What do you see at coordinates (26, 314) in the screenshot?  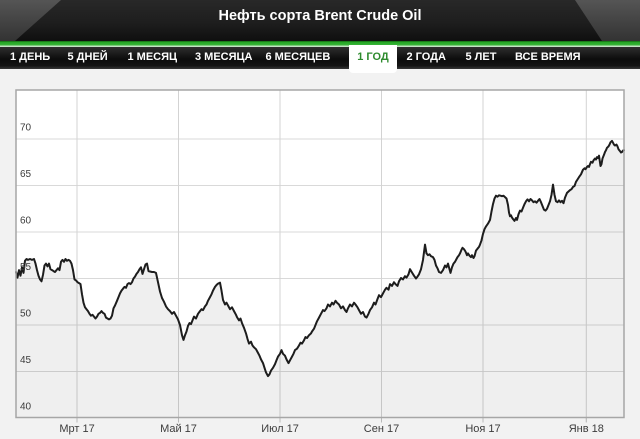 I see `svg-text: 50` at bounding box center [26, 314].